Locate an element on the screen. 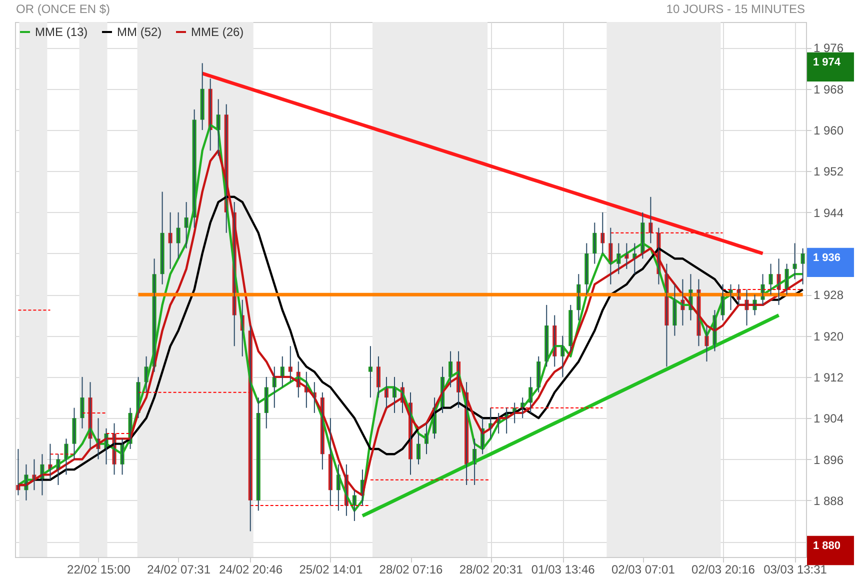 Image resolution: width=855 pixels, height=580 pixels. legend-label: MM (52) is located at coordinates (139, 32).